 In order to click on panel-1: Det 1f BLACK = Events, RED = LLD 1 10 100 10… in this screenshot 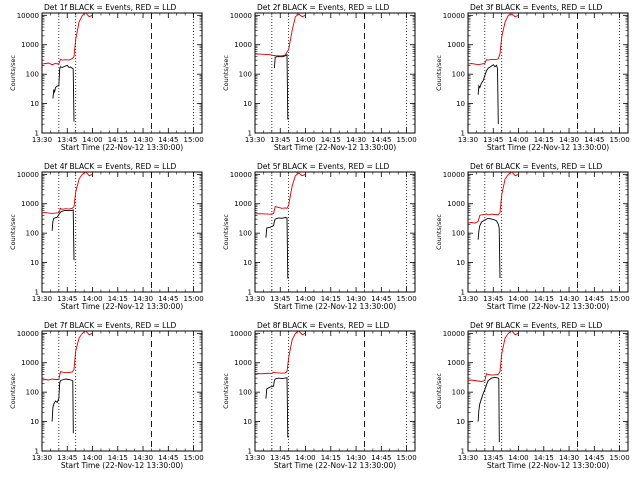, I will do `click(106, 77)`.